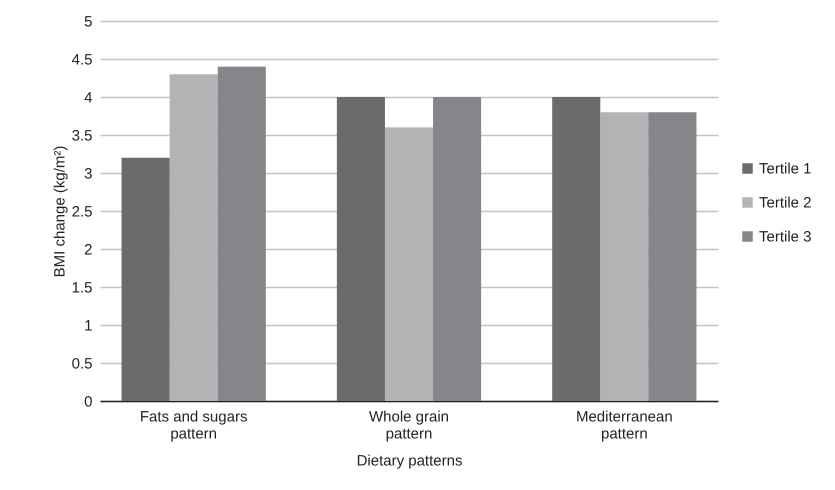 Image resolution: width=835 pixels, height=490 pixels. What do you see at coordinates (88, 174) in the screenshot?
I see `y-tick-label: 3` at bounding box center [88, 174].